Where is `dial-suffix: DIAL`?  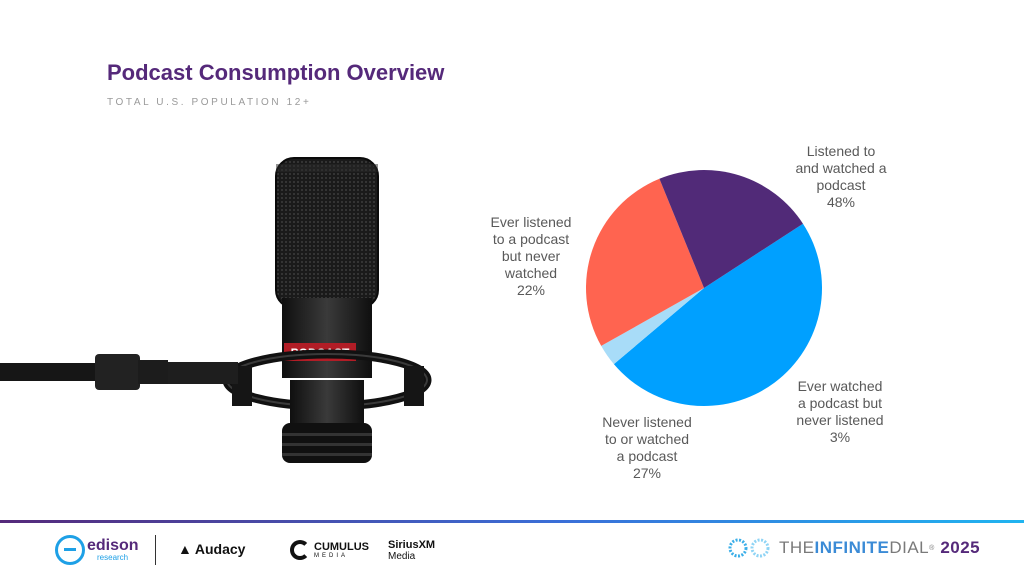 dial-suffix: DIAL is located at coordinates (909, 547).